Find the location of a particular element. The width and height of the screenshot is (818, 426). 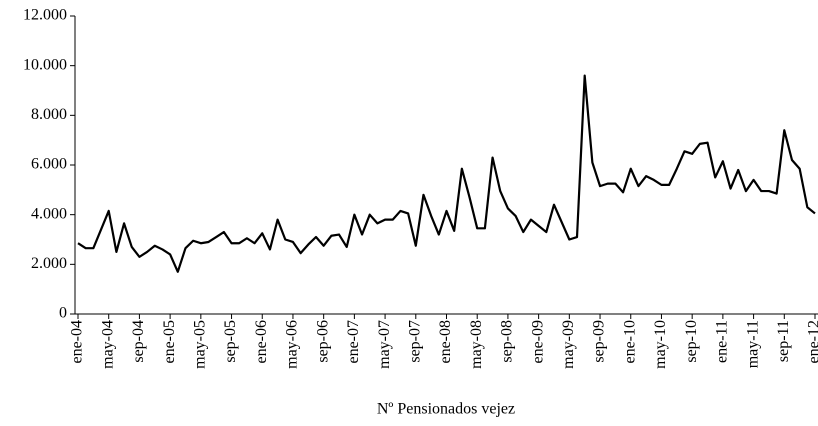

x-tick-label: sep-08 is located at coordinates (507, 341).